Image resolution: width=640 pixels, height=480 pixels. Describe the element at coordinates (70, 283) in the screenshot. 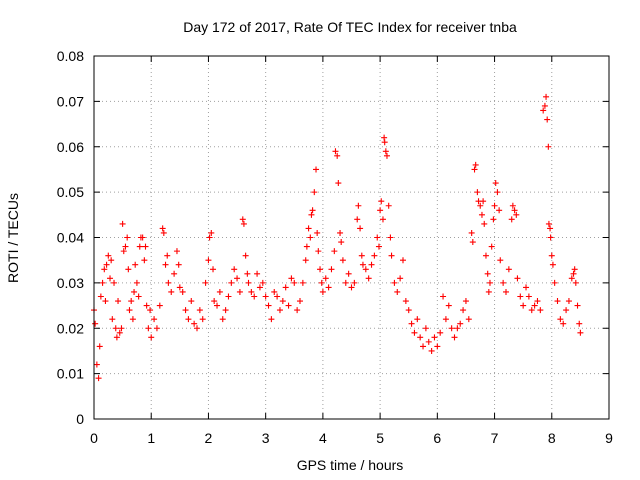

I see `y-tick-label: 0.03` at that location.